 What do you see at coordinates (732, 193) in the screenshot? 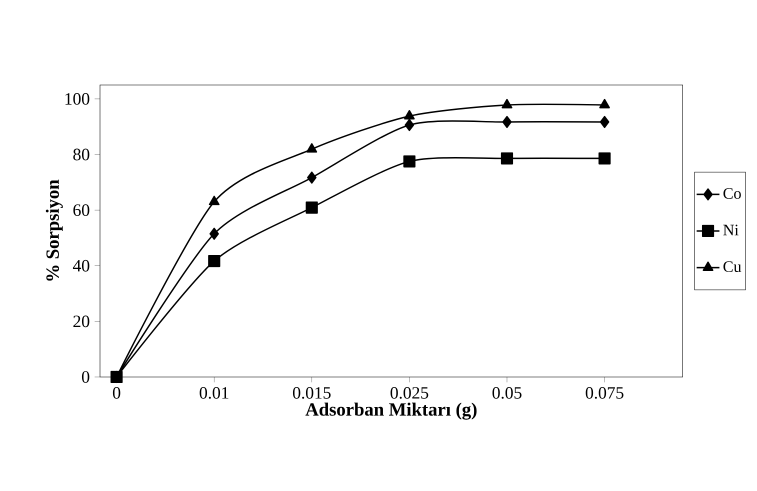
I see `legend-label: Co` at bounding box center [732, 193].